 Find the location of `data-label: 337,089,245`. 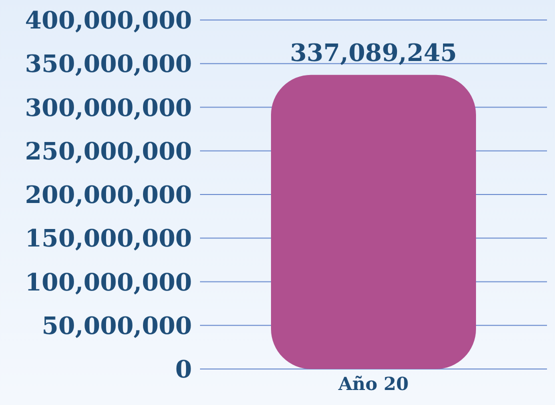

data-label: 337,089,245 is located at coordinates (374, 52).